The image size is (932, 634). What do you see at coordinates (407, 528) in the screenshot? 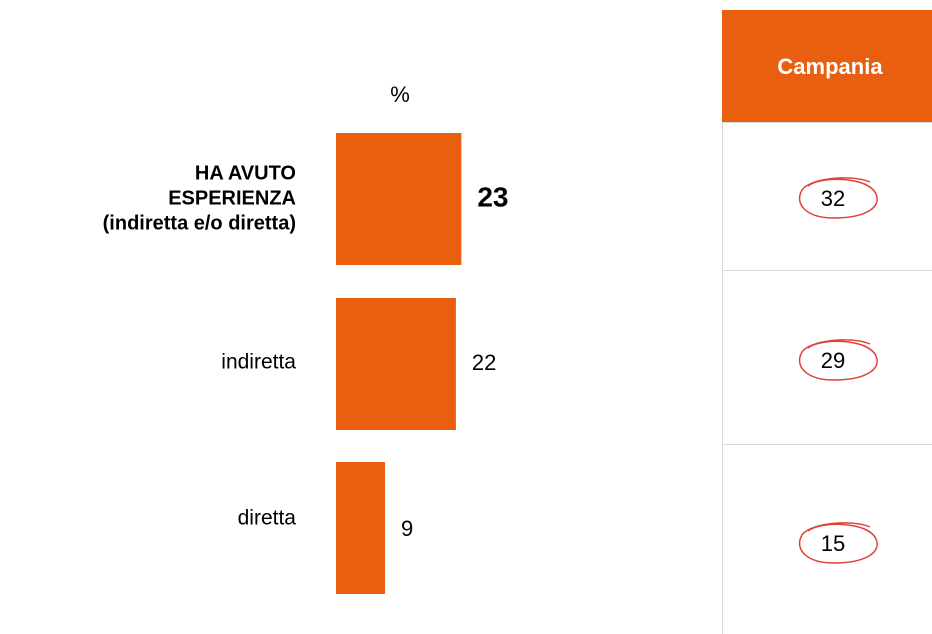
I see `value-label: 9` at bounding box center [407, 528].